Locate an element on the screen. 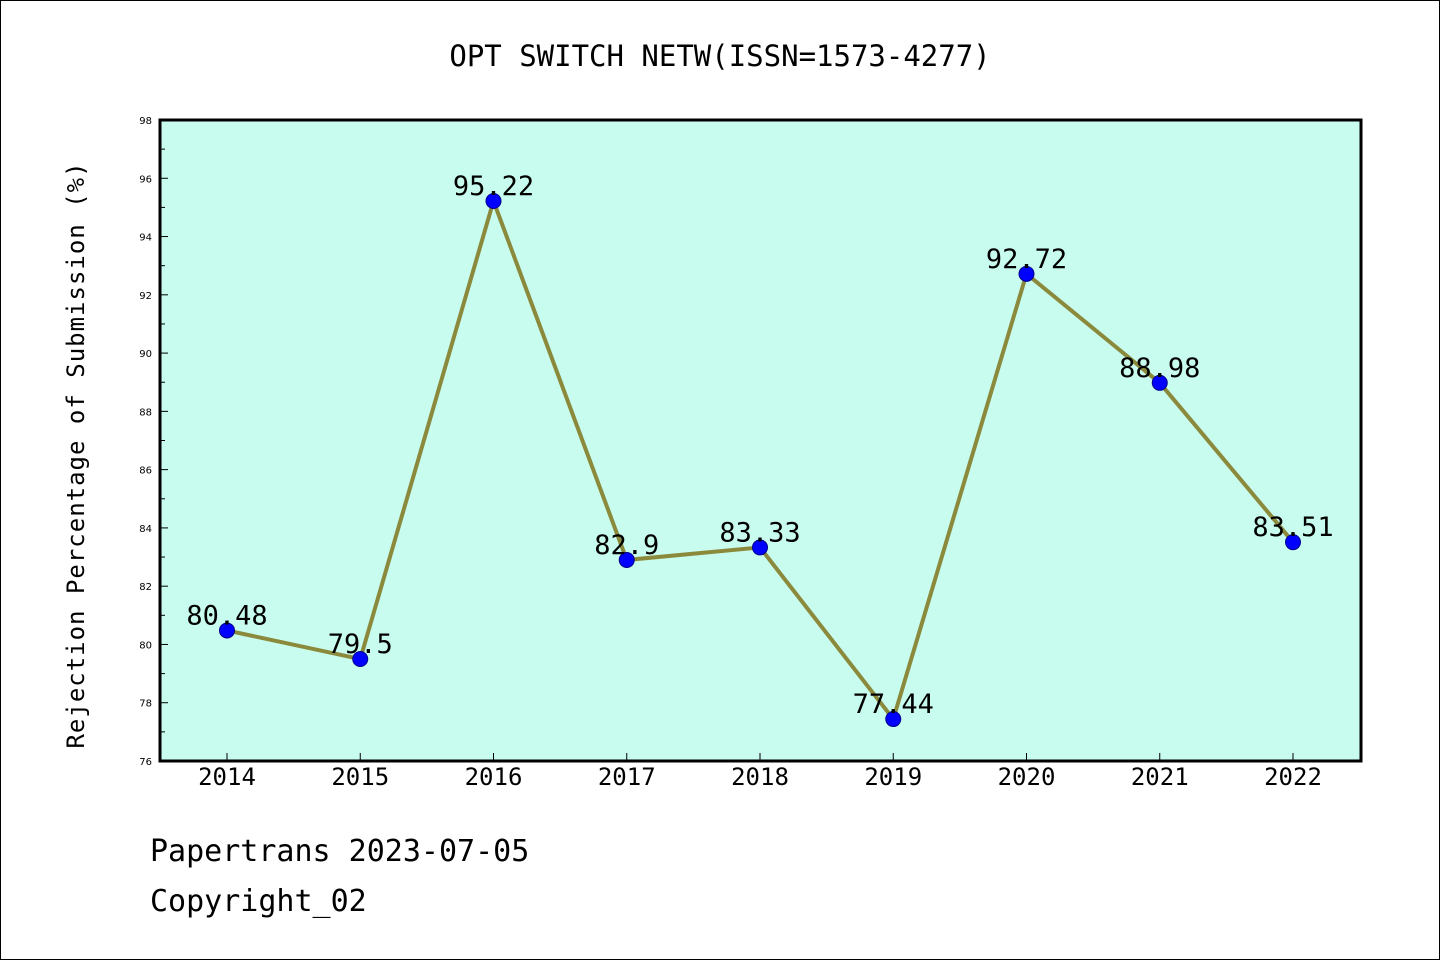  x-axis: 2014 2015 2016 2017 2018 2019 2020 2021 2022 is located at coordinates (760, 772).